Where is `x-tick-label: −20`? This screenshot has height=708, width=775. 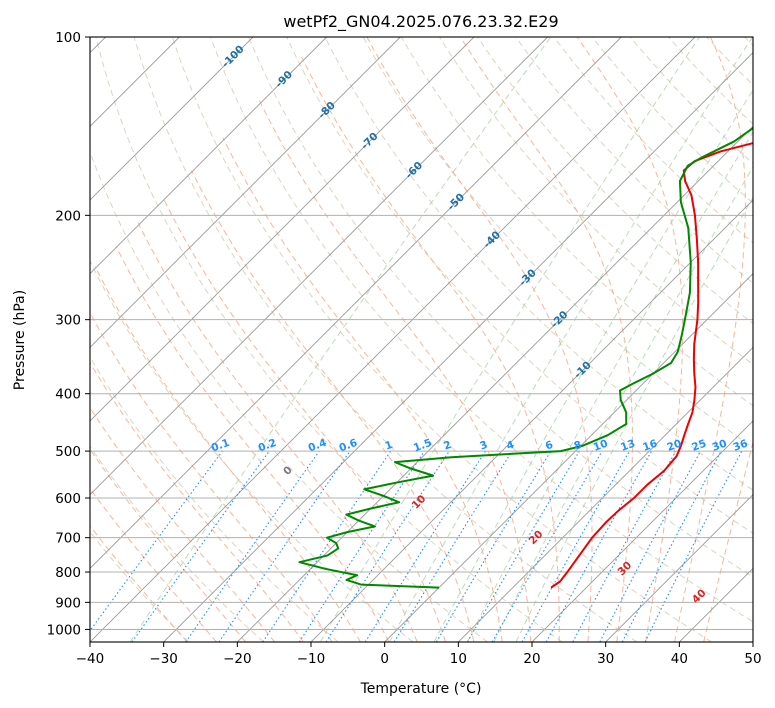
x-tick-label: −20 is located at coordinates (237, 659).